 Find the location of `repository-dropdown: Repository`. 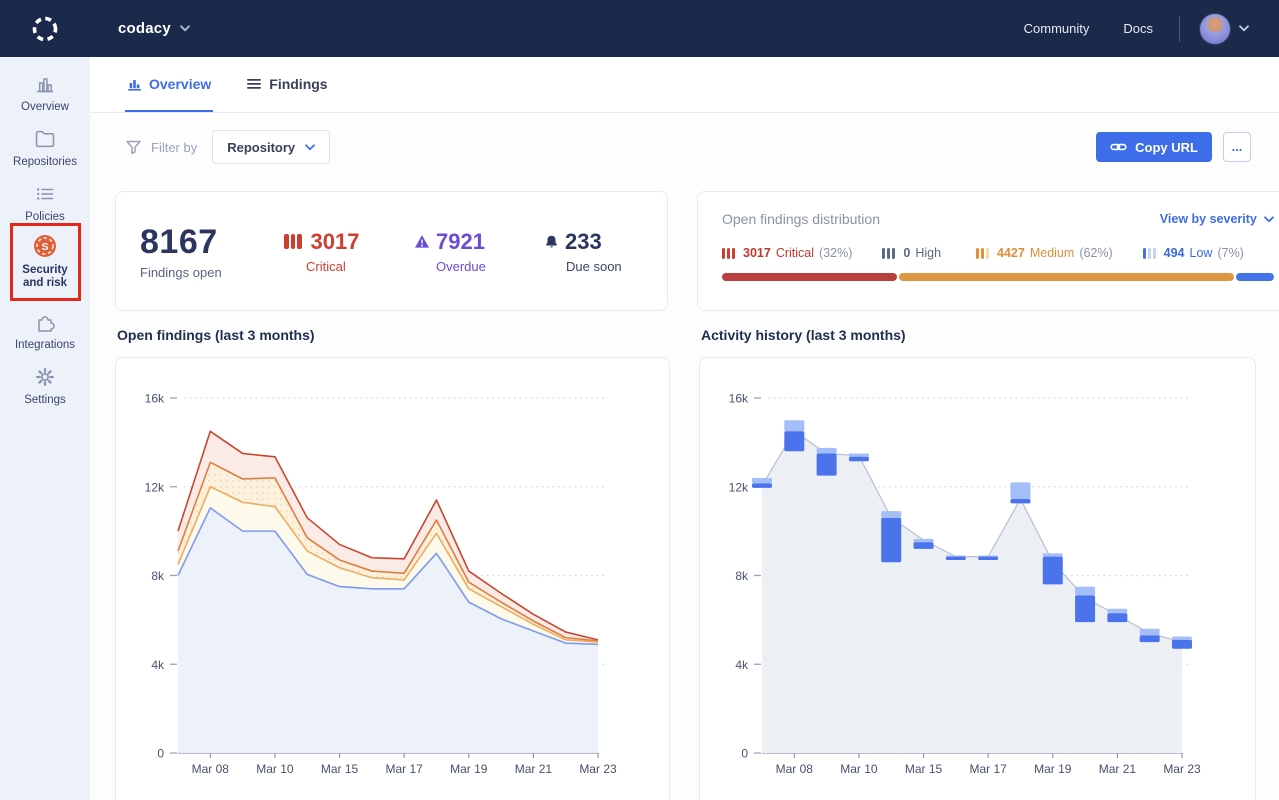

repository-dropdown: Repository is located at coordinates (271, 147).